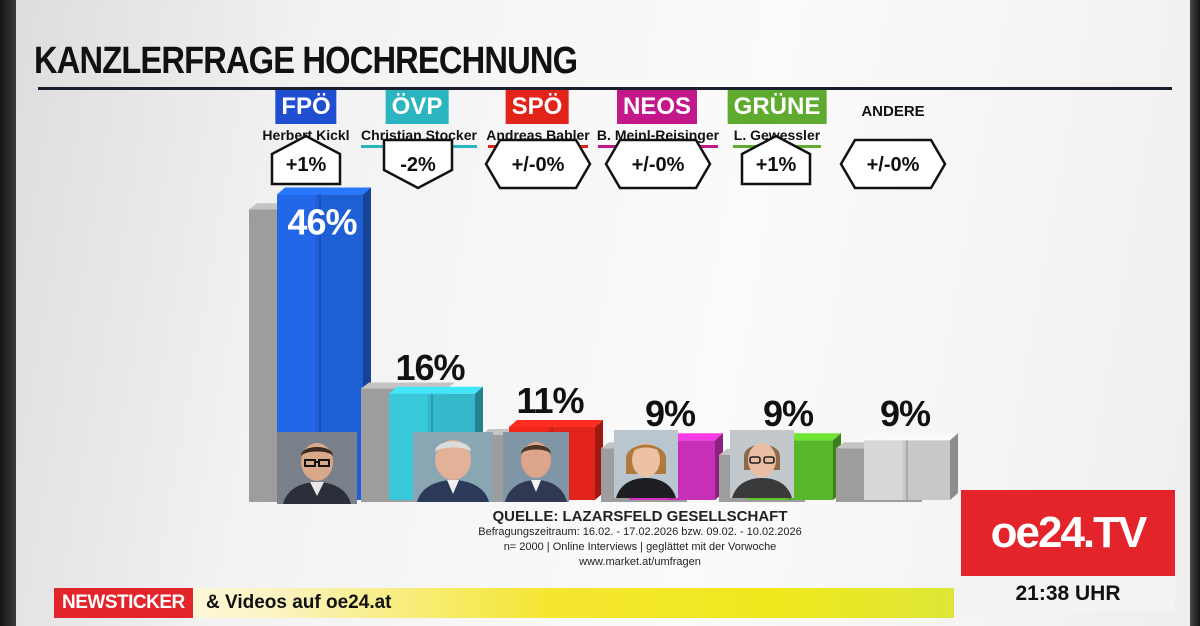 Image resolution: width=1200 pixels, height=626 pixels. I want to click on change-label-gruene: +1%, so click(776, 165).